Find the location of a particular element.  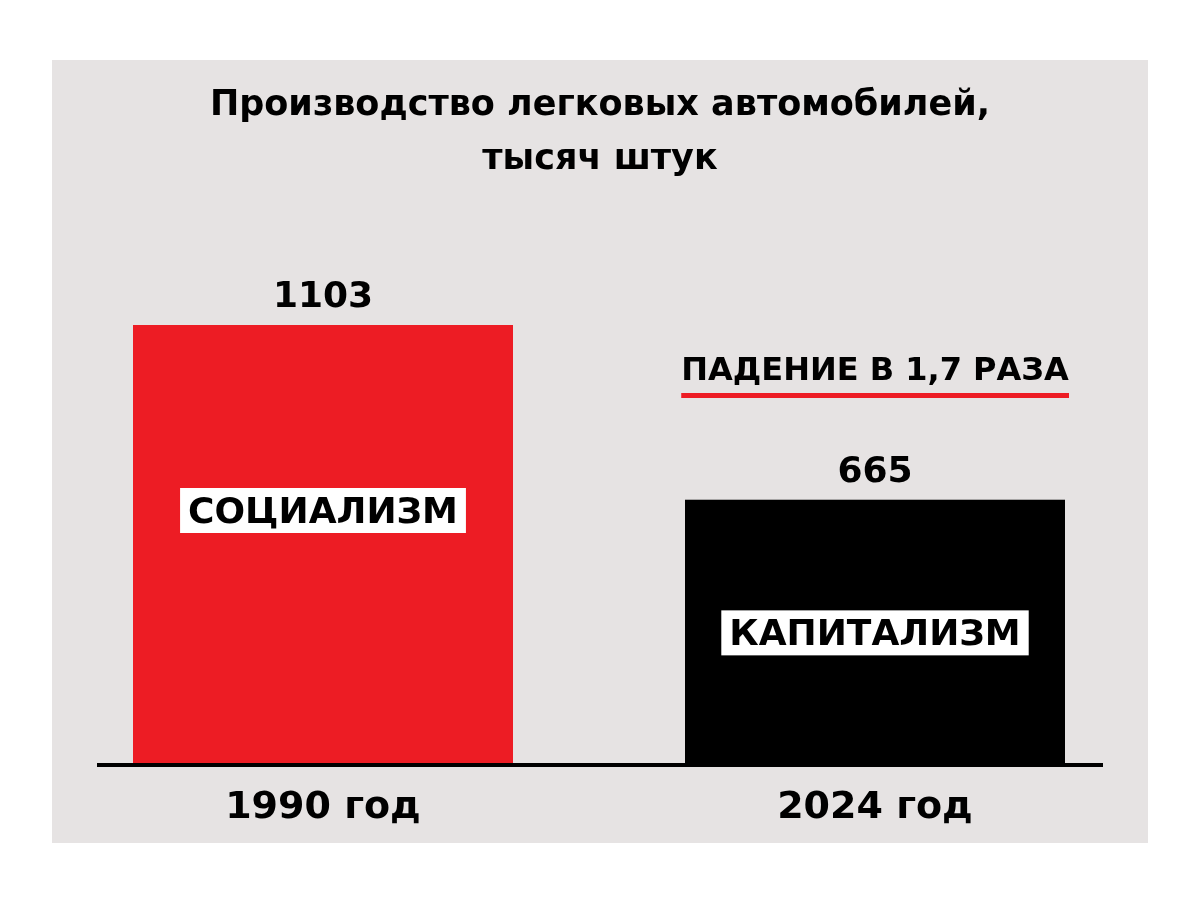

annotation: СОЦИАЛИЗМ is located at coordinates (323, 510).